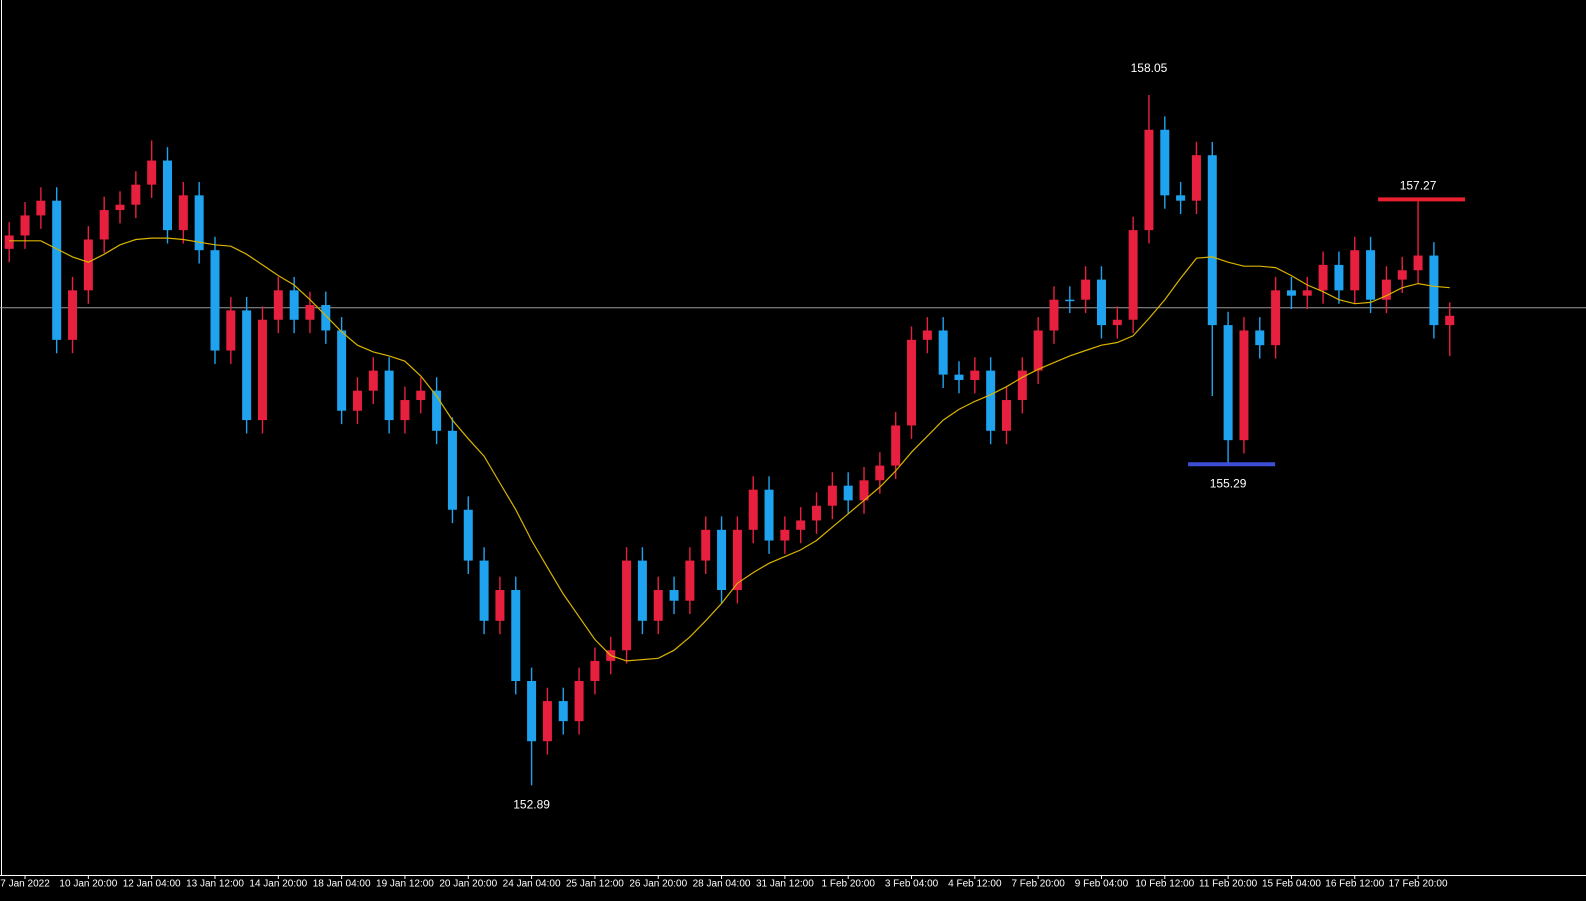  Describe the element at coordinates (531, 805) in the screenshot. I see `price-label: 152.89` at that location.